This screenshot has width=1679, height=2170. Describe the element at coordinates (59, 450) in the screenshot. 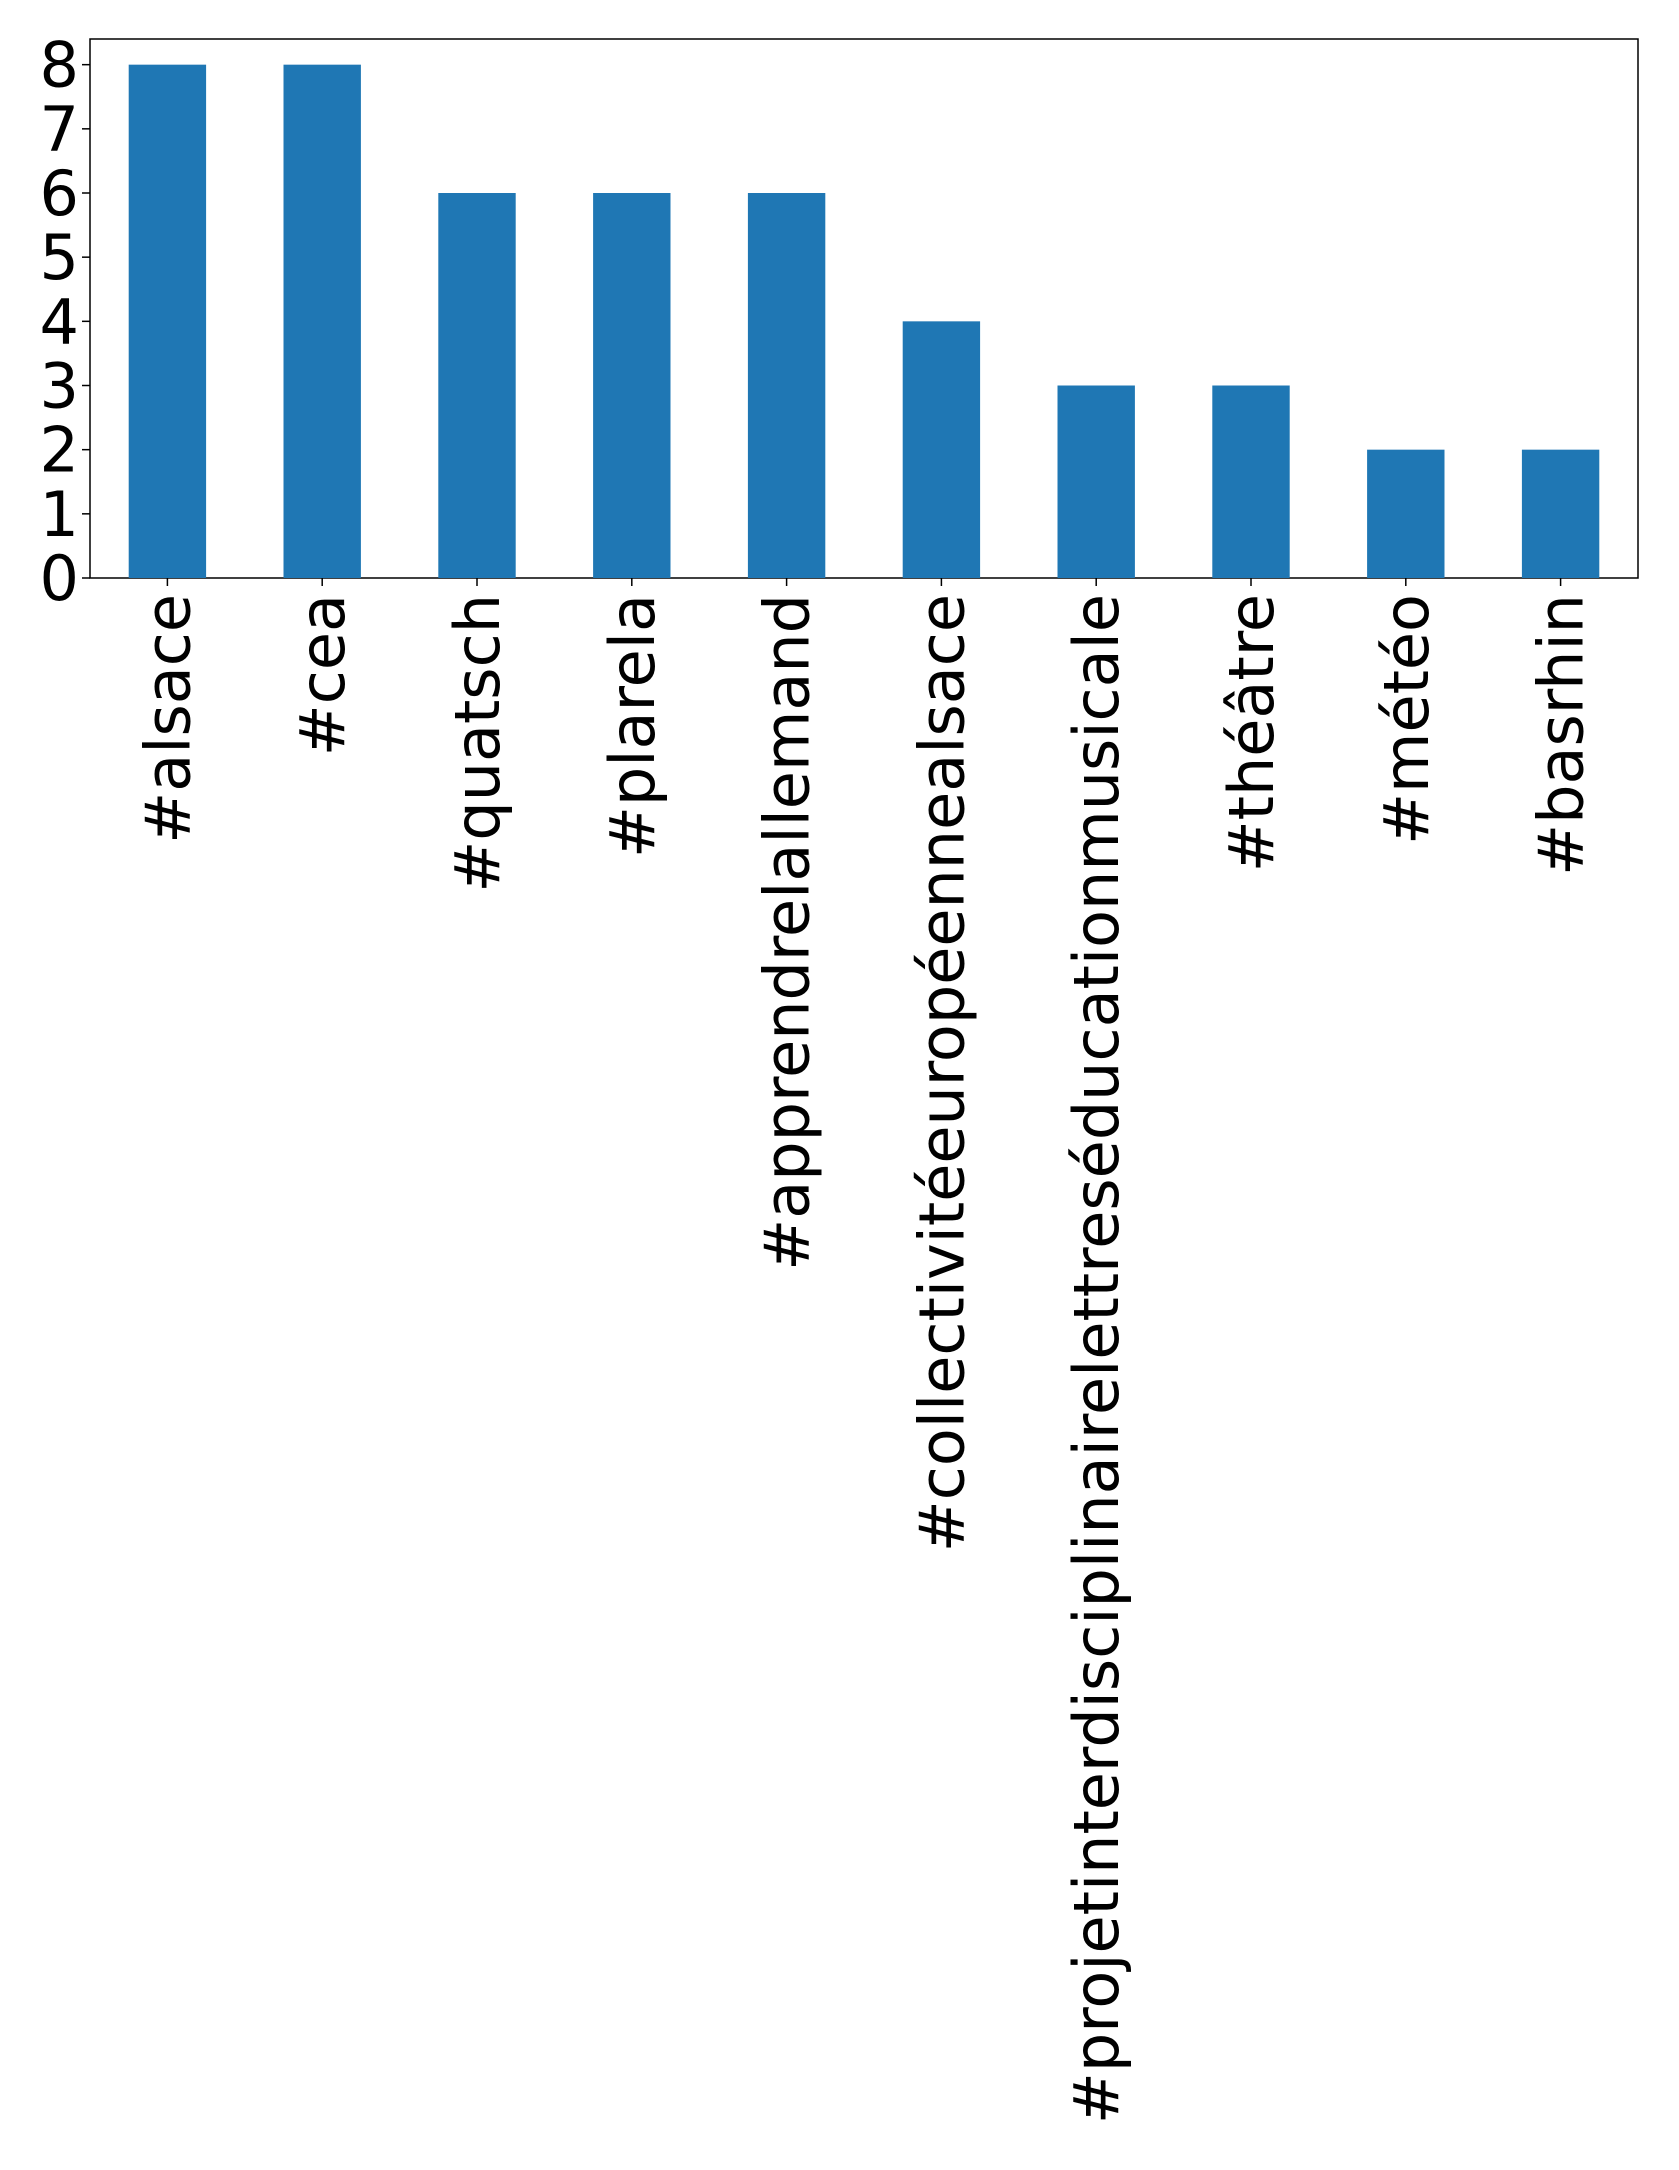

I see `y-tick-label: 2` at that location.